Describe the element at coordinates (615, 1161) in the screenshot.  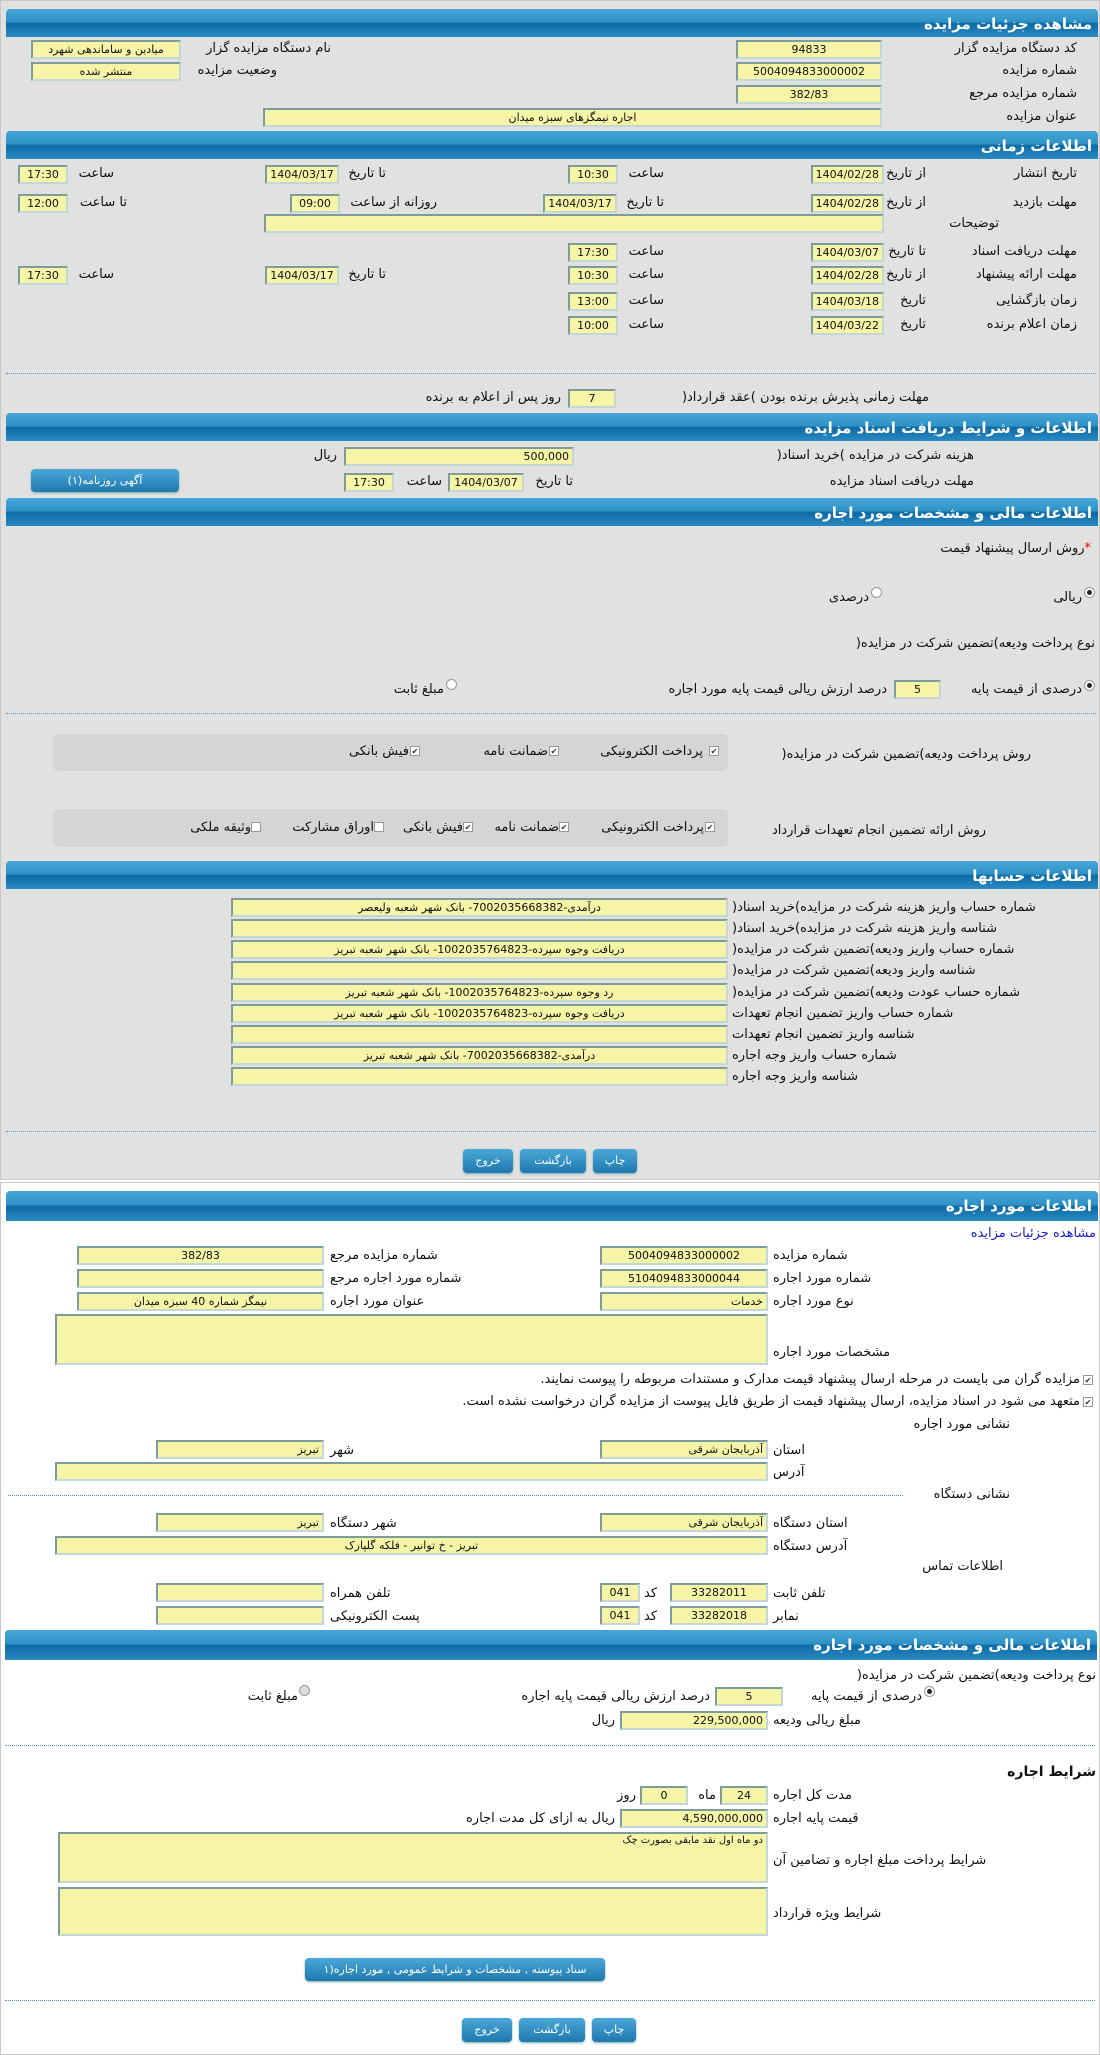
I see `print-button: چاپ` at that location.